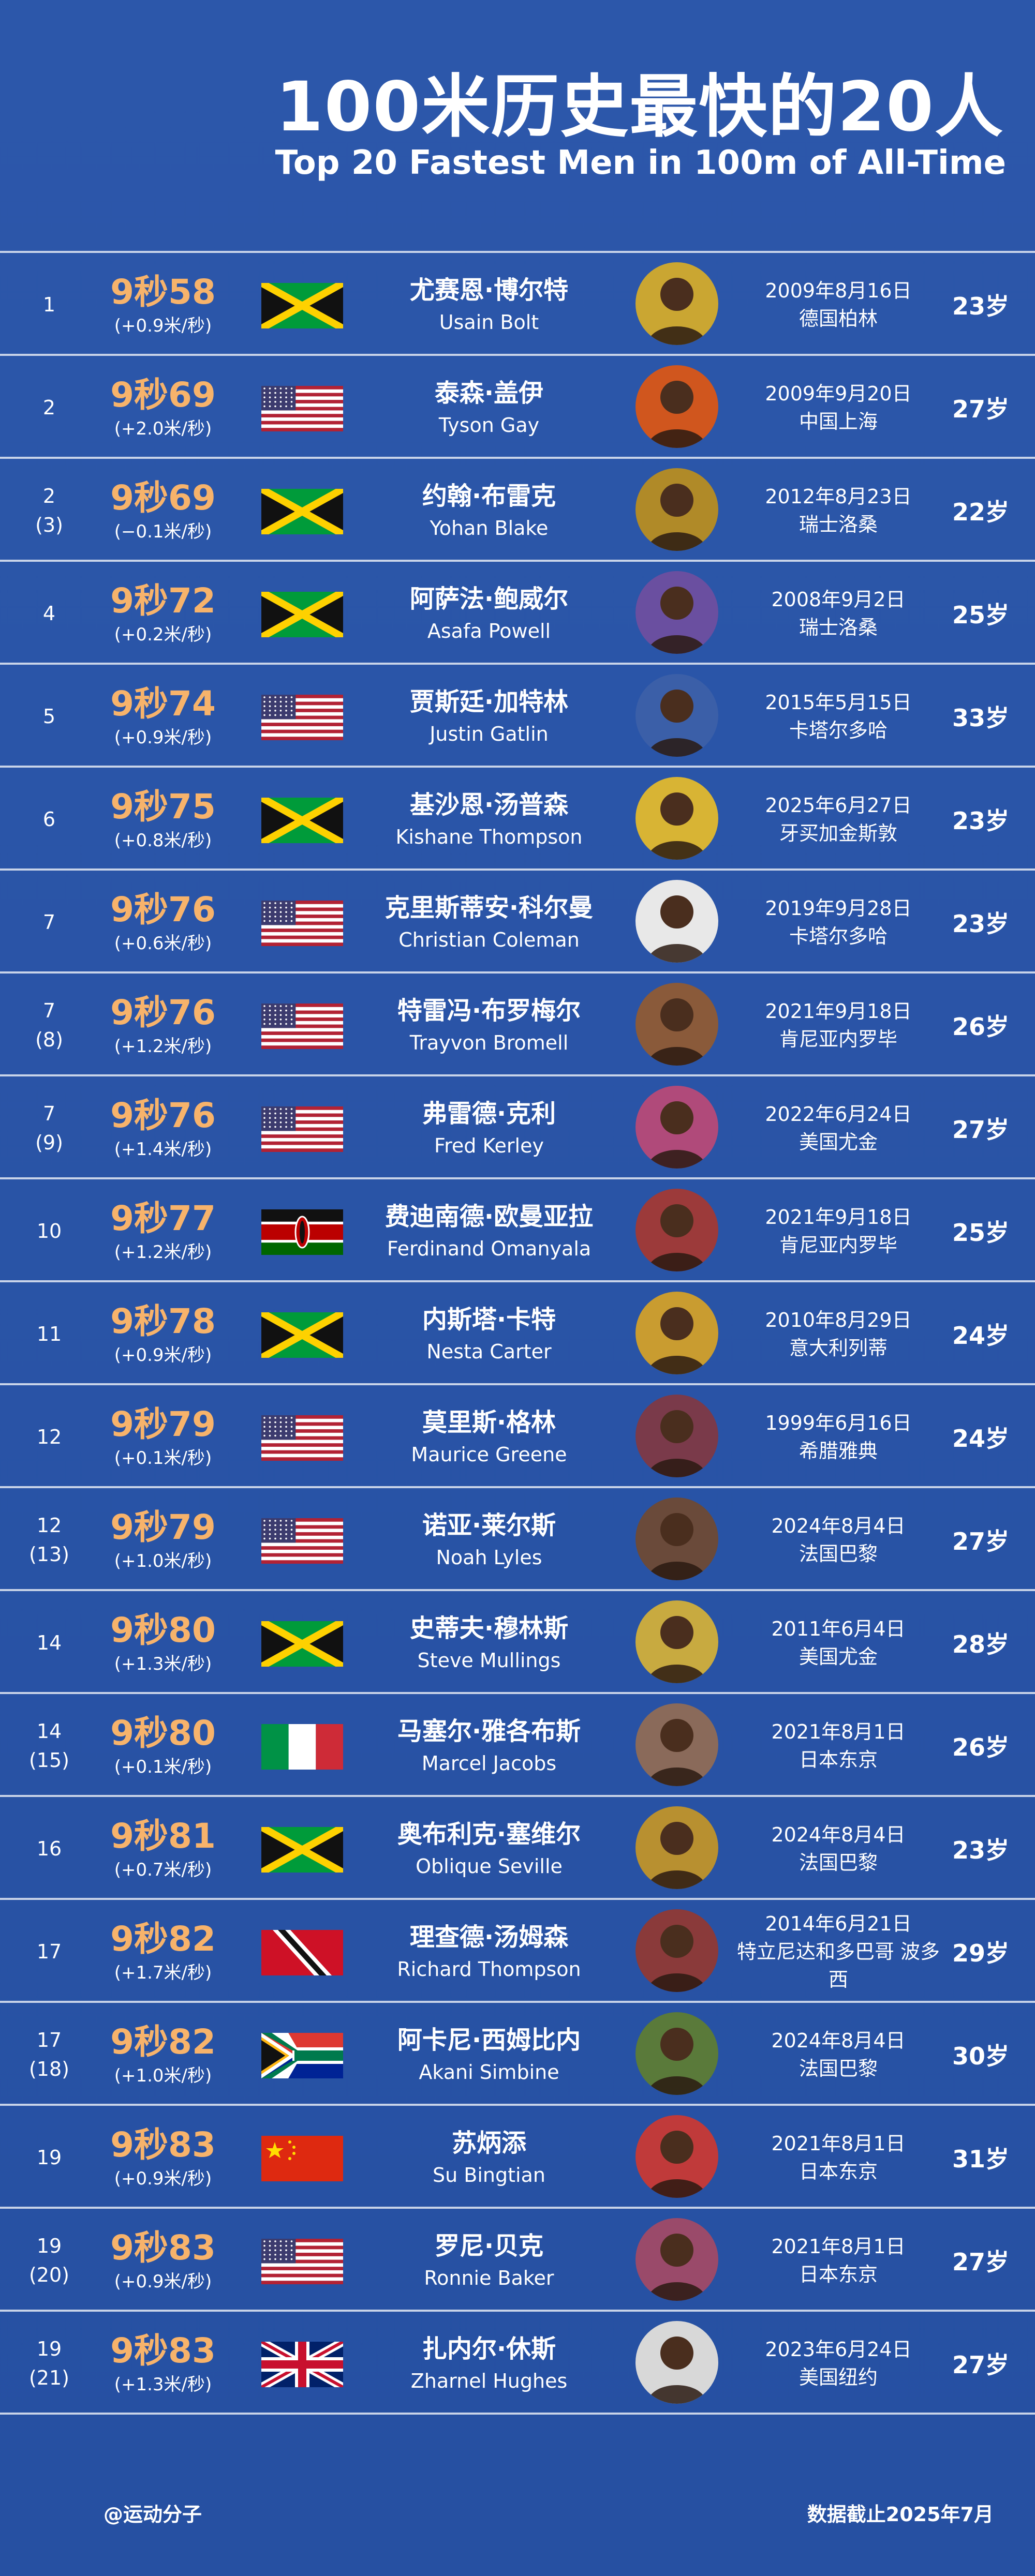 The image size is (1035, 2576). I want to click on time-value: 9秒69, so click(163, 497).